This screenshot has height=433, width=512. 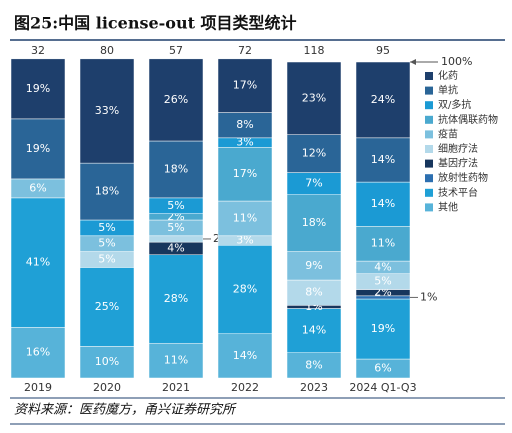 I want to click on x-tick-label: 2020, so click(x=107, y=387).